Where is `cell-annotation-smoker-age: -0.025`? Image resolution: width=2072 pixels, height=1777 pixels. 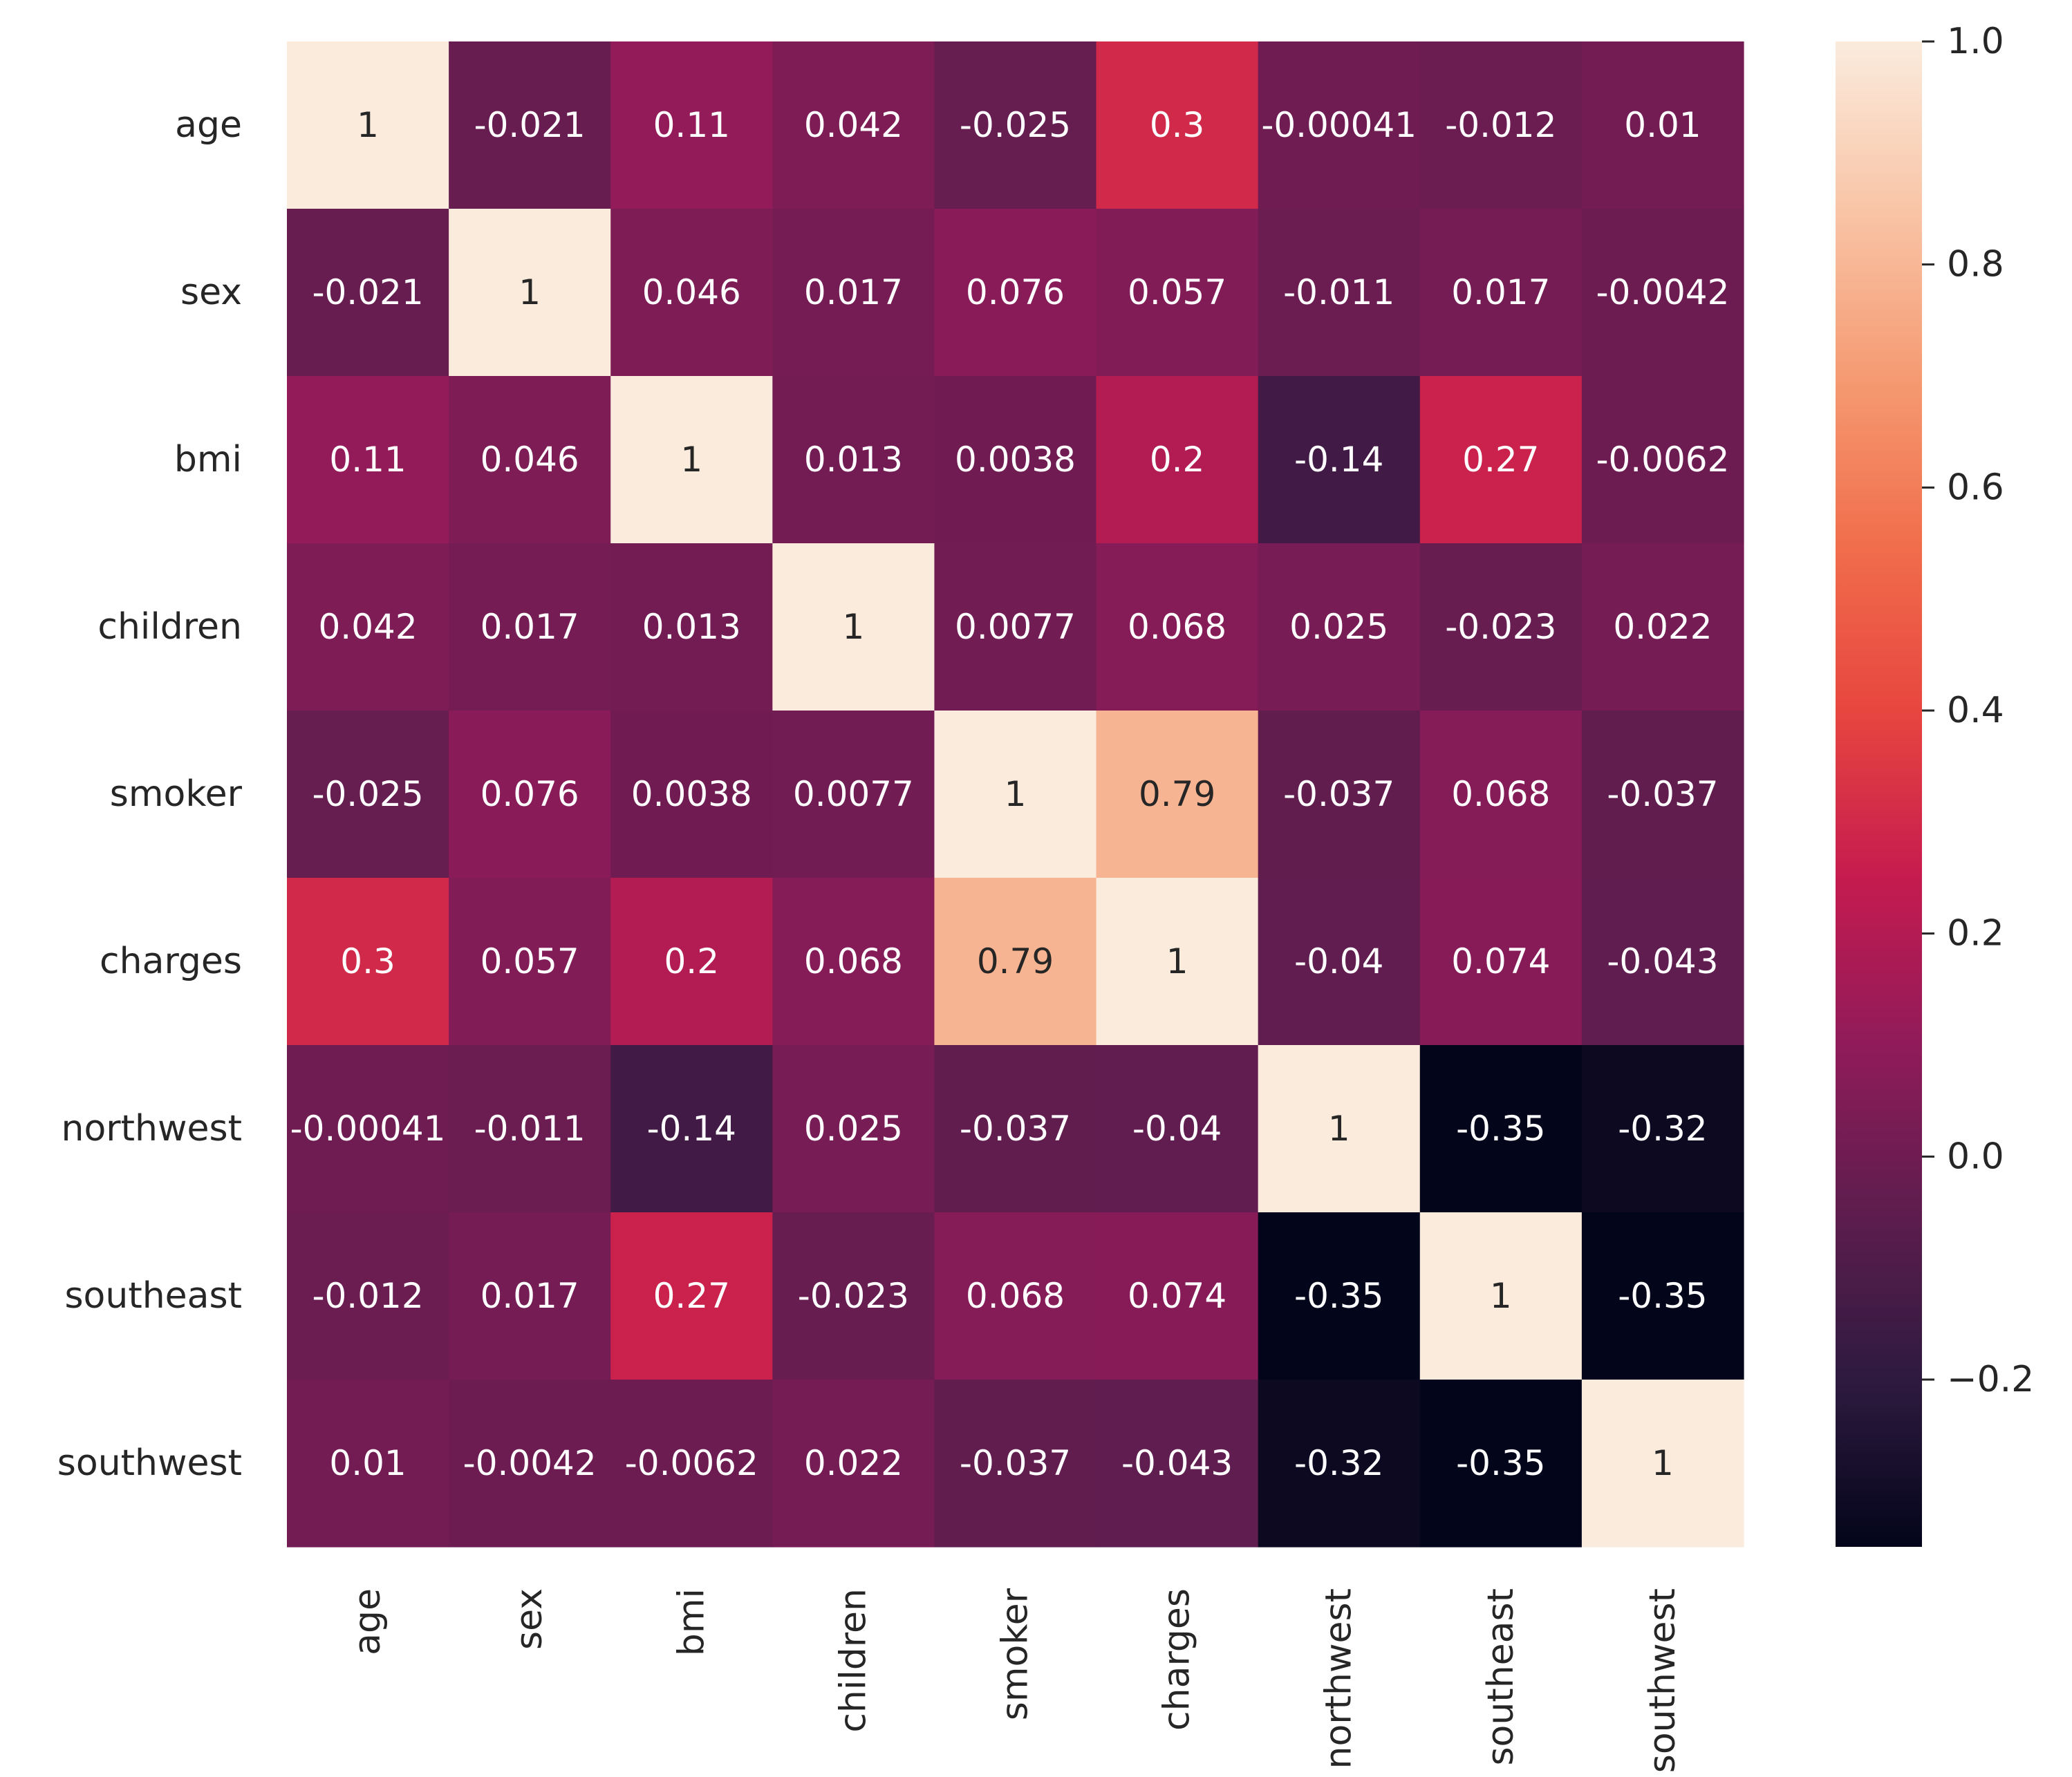
cell-annotation-smoker-age: -0.025 is located at coordinates (367, 794).